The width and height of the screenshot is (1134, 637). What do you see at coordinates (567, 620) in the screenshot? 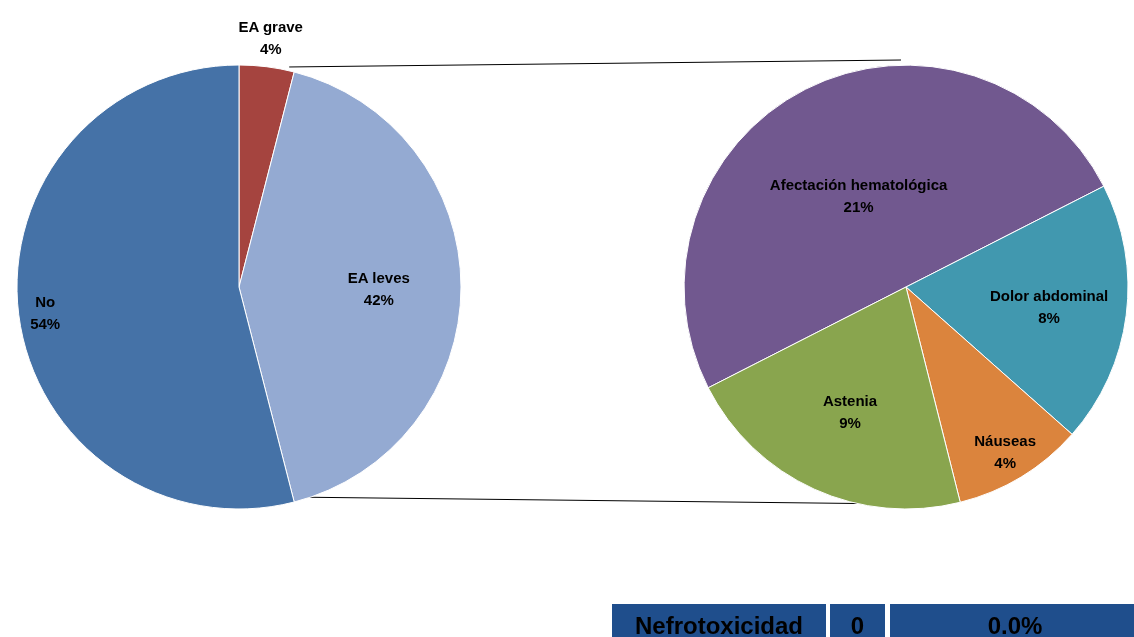
I see `table-row: Nefrotoxicidad 0 0.0%` at bounding box center [567, 620].